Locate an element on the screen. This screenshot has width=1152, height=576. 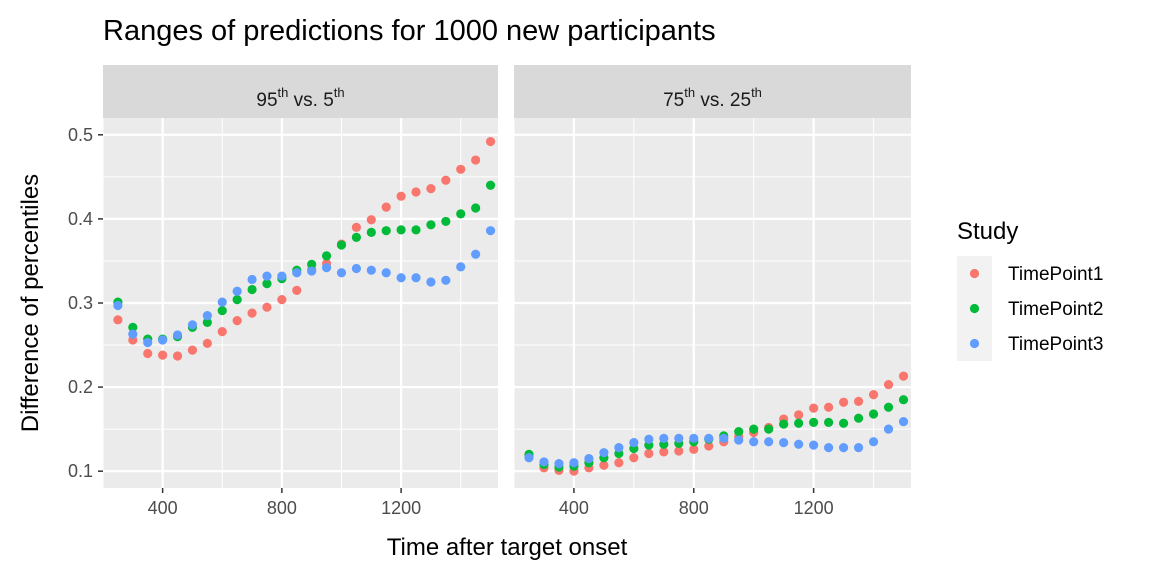
x-tick-label: 400 is located at coordinates (163, 508).